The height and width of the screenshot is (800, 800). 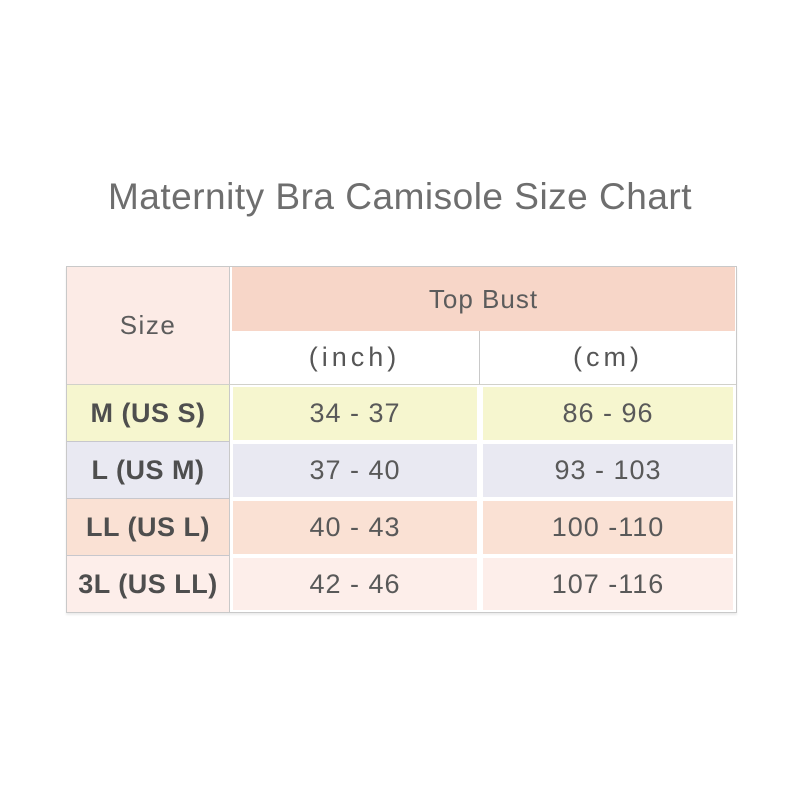 What do you see at coordinates (148, 584) in the screenshot?
I see `size-label-cell: 3L (US LL)` at bounding box center [148, 584].